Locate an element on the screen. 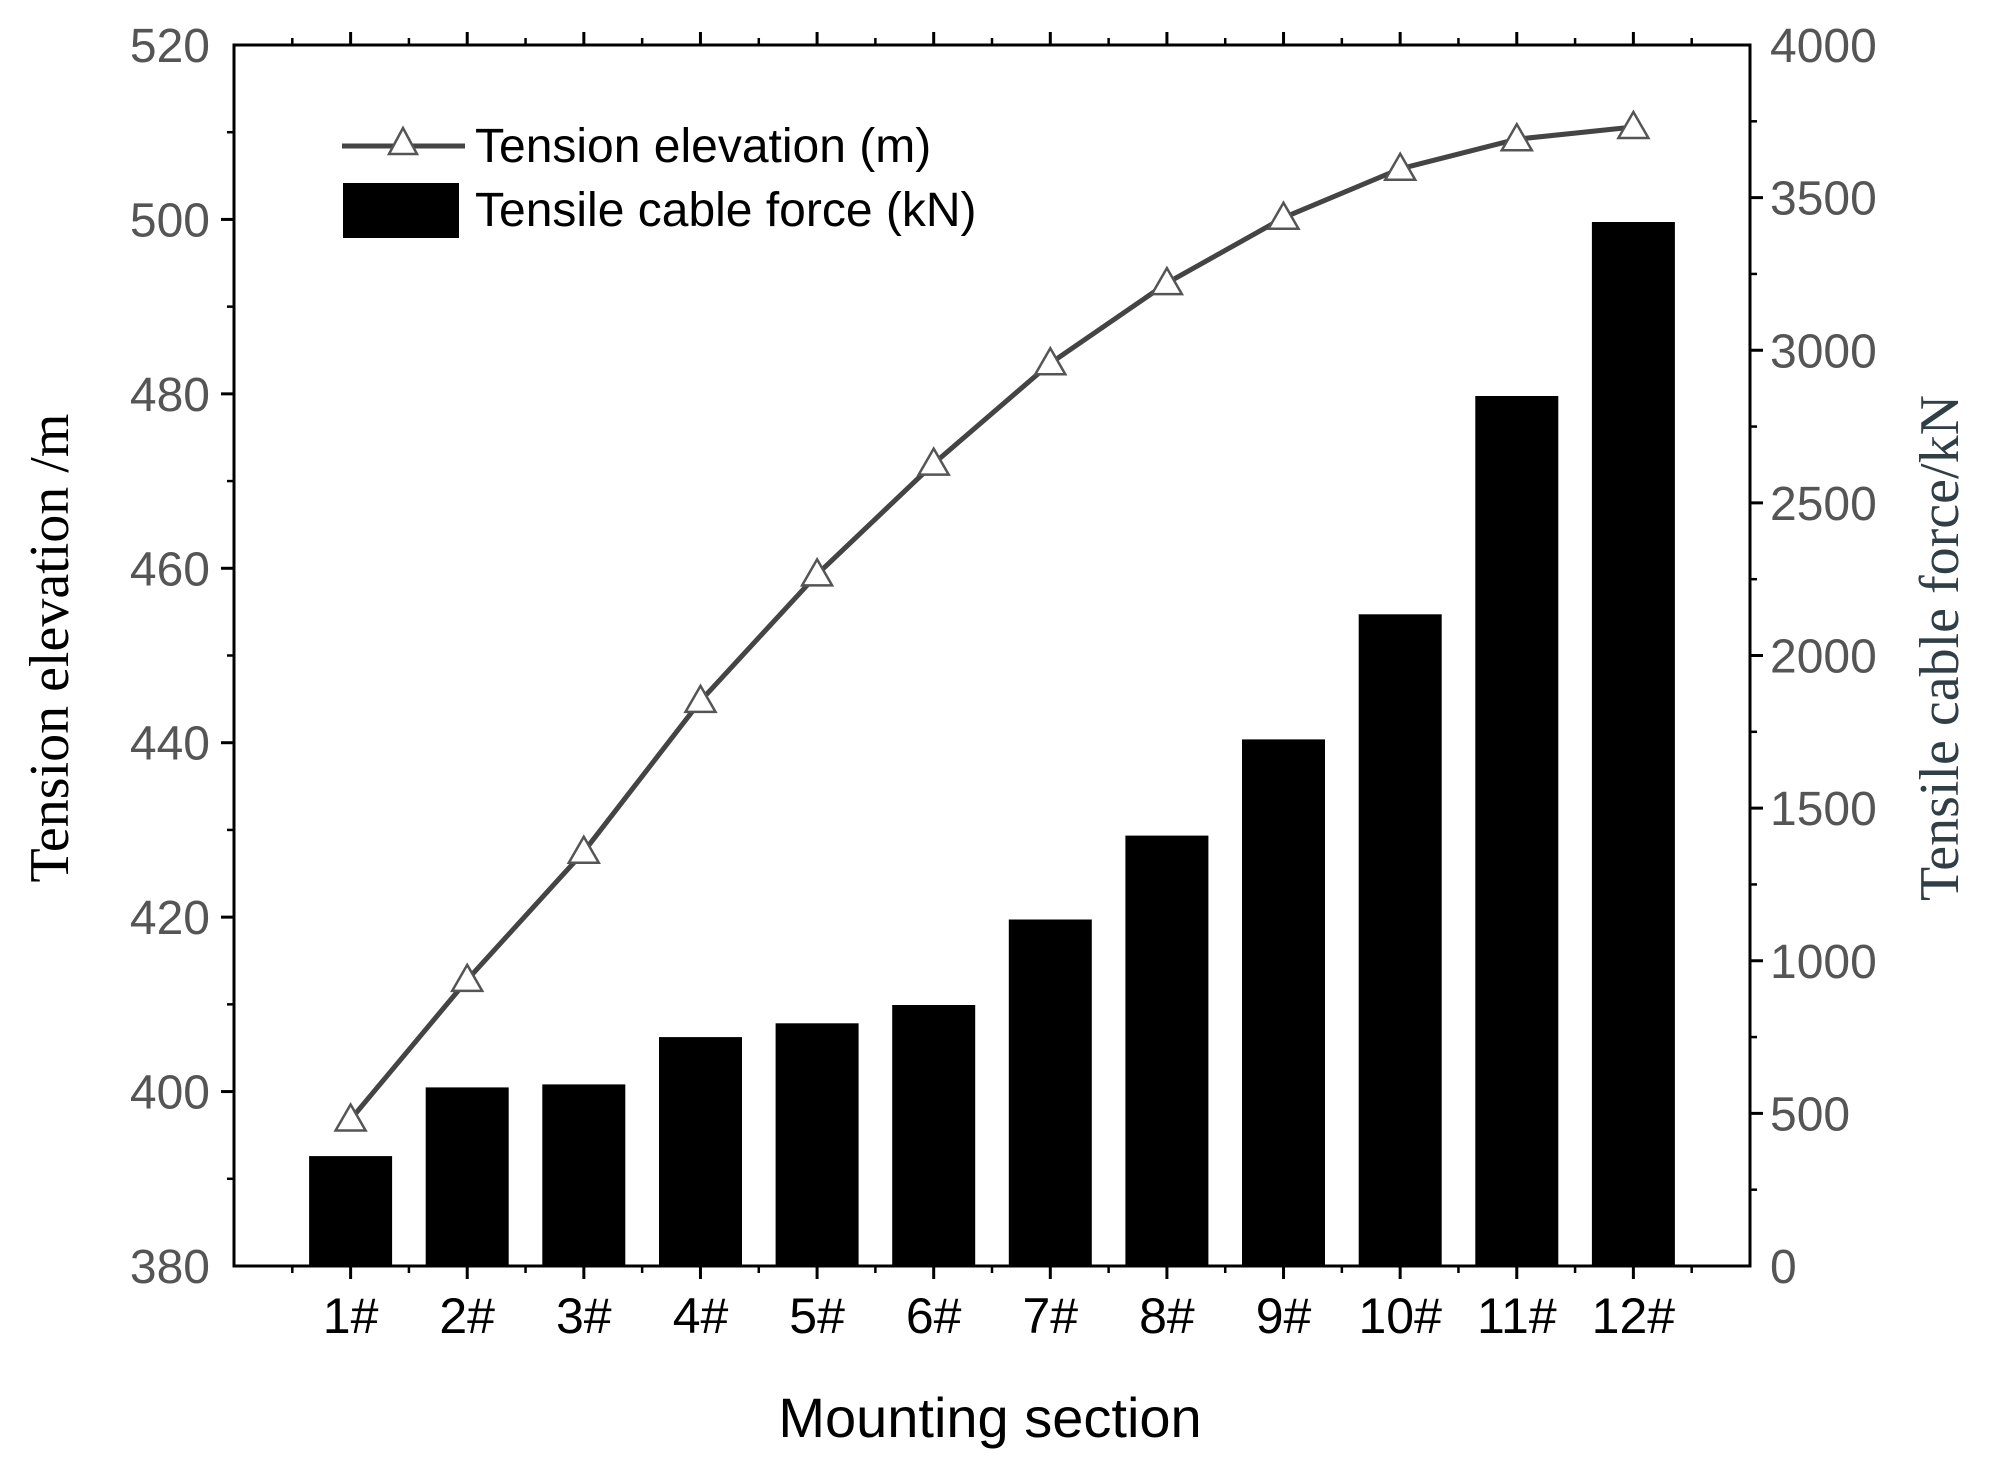 The width and height of the screenshot is (1989, 1470). x-tick-label-6: 6# is located at coordinates (934, 1316).